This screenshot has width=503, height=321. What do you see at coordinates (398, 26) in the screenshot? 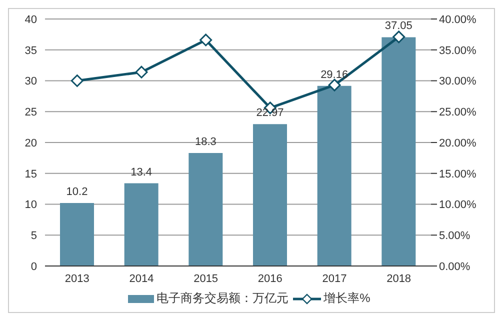
I see `data-label: 37.05` at bounding box center [398, 26].